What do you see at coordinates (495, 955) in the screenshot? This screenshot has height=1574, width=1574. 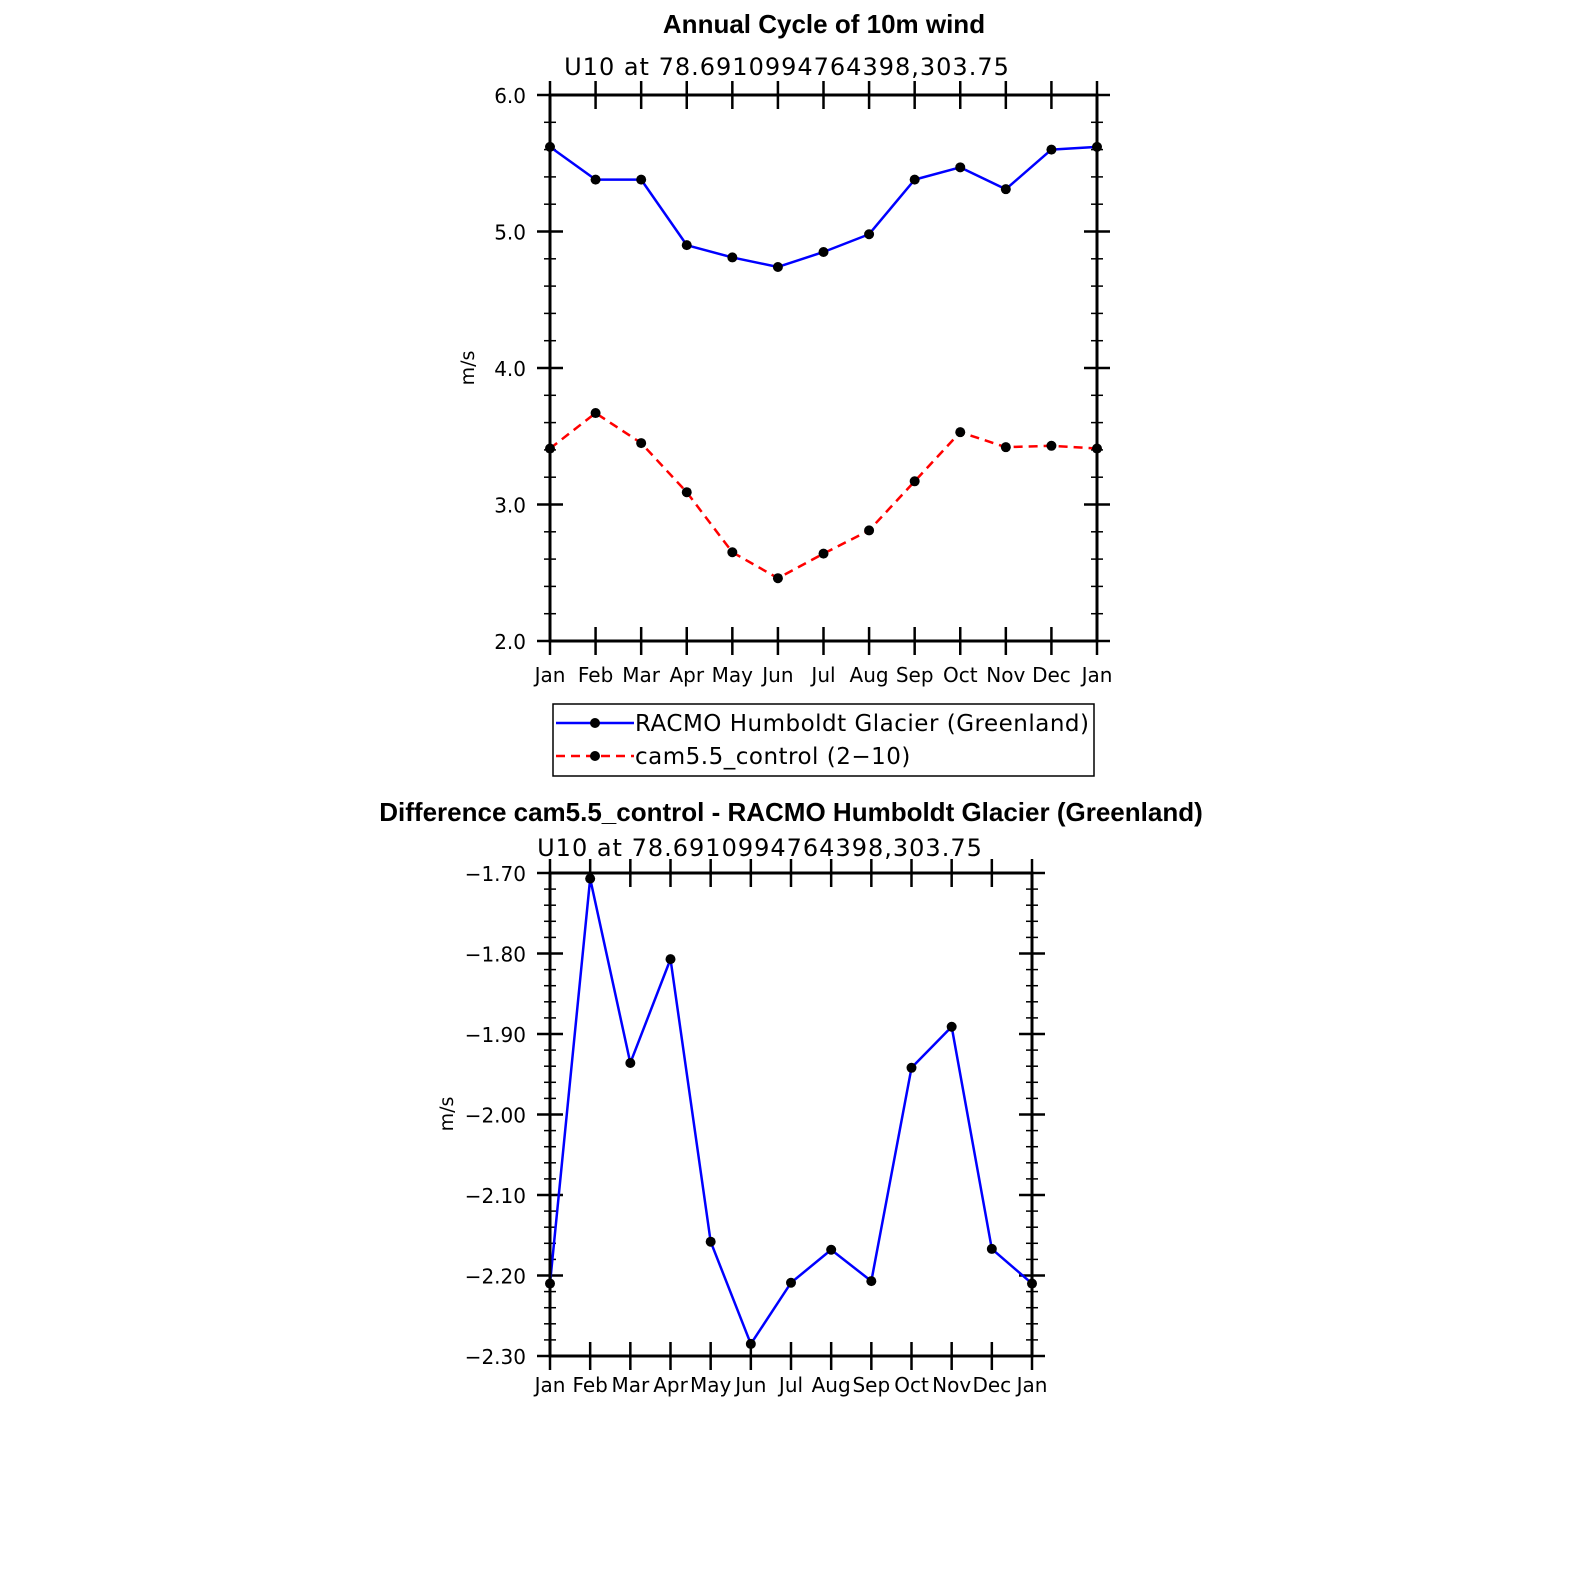 I see `y-tick-label: −1.80` at bounding box center [495, 955].